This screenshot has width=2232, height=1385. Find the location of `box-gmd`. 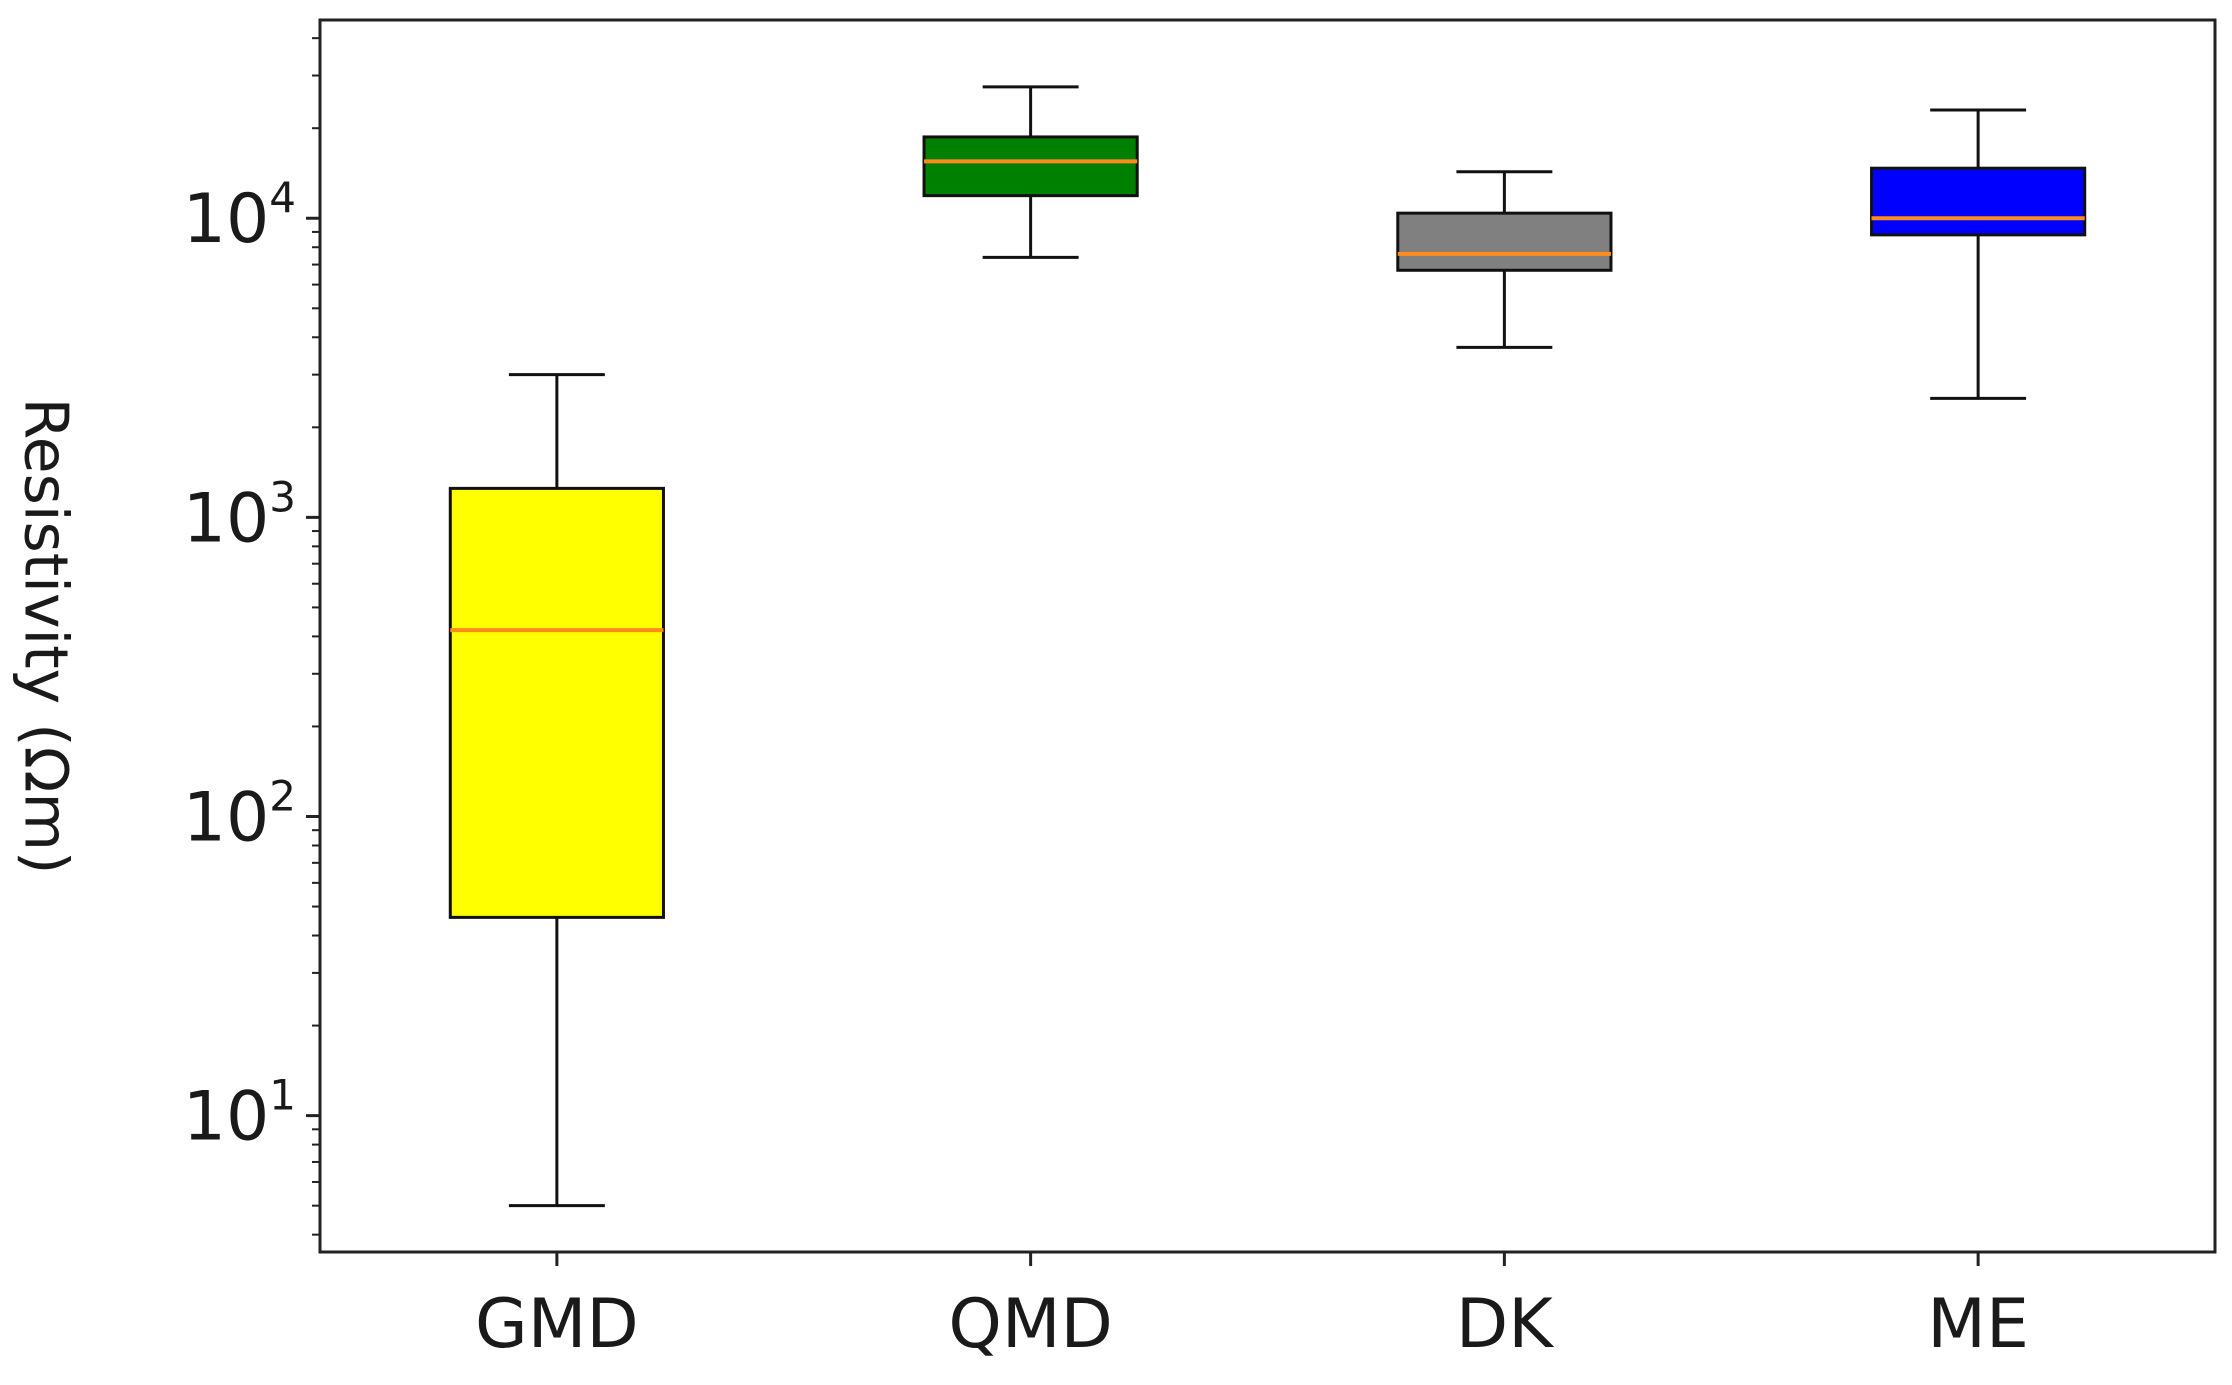

box-gmd is located at coordinates (556, 790).